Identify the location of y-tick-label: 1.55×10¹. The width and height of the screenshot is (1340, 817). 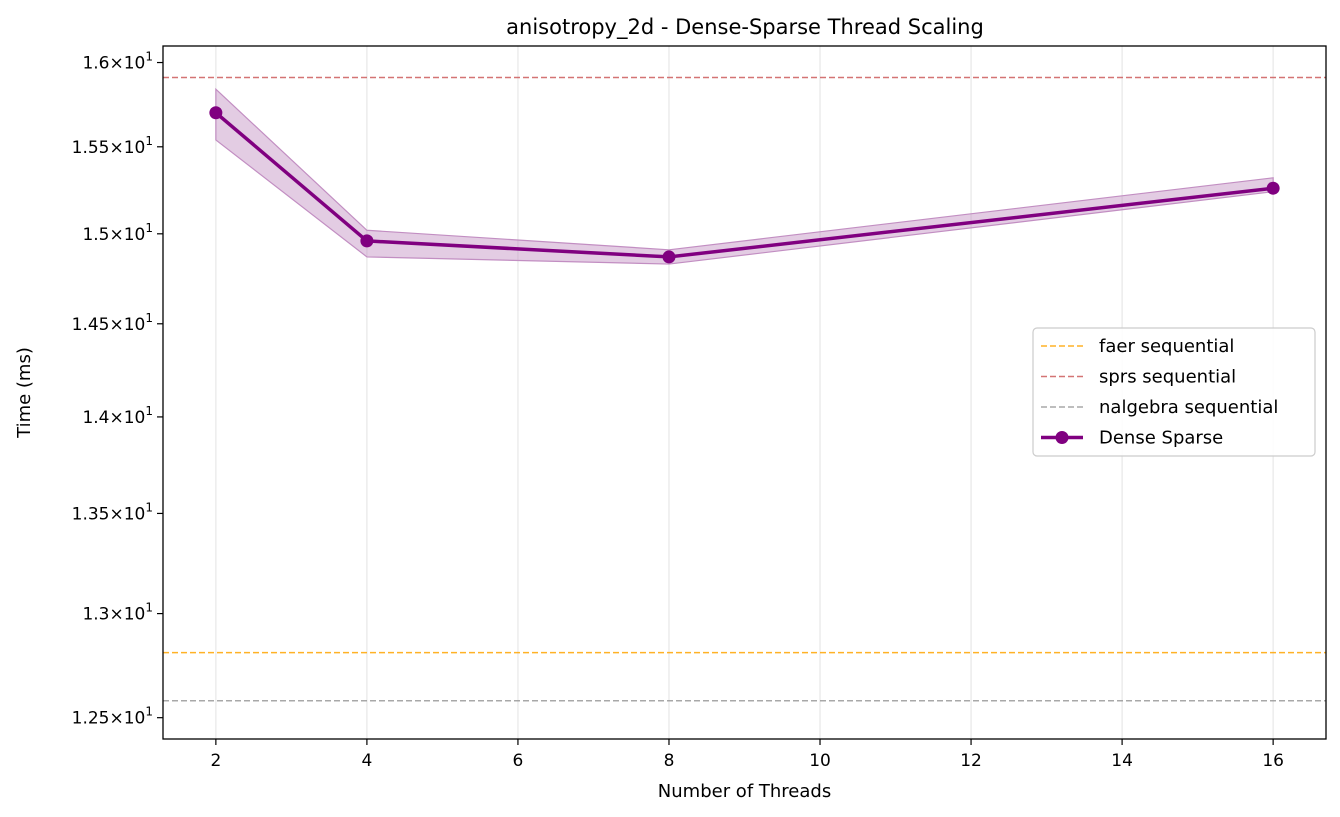
(112, 146).